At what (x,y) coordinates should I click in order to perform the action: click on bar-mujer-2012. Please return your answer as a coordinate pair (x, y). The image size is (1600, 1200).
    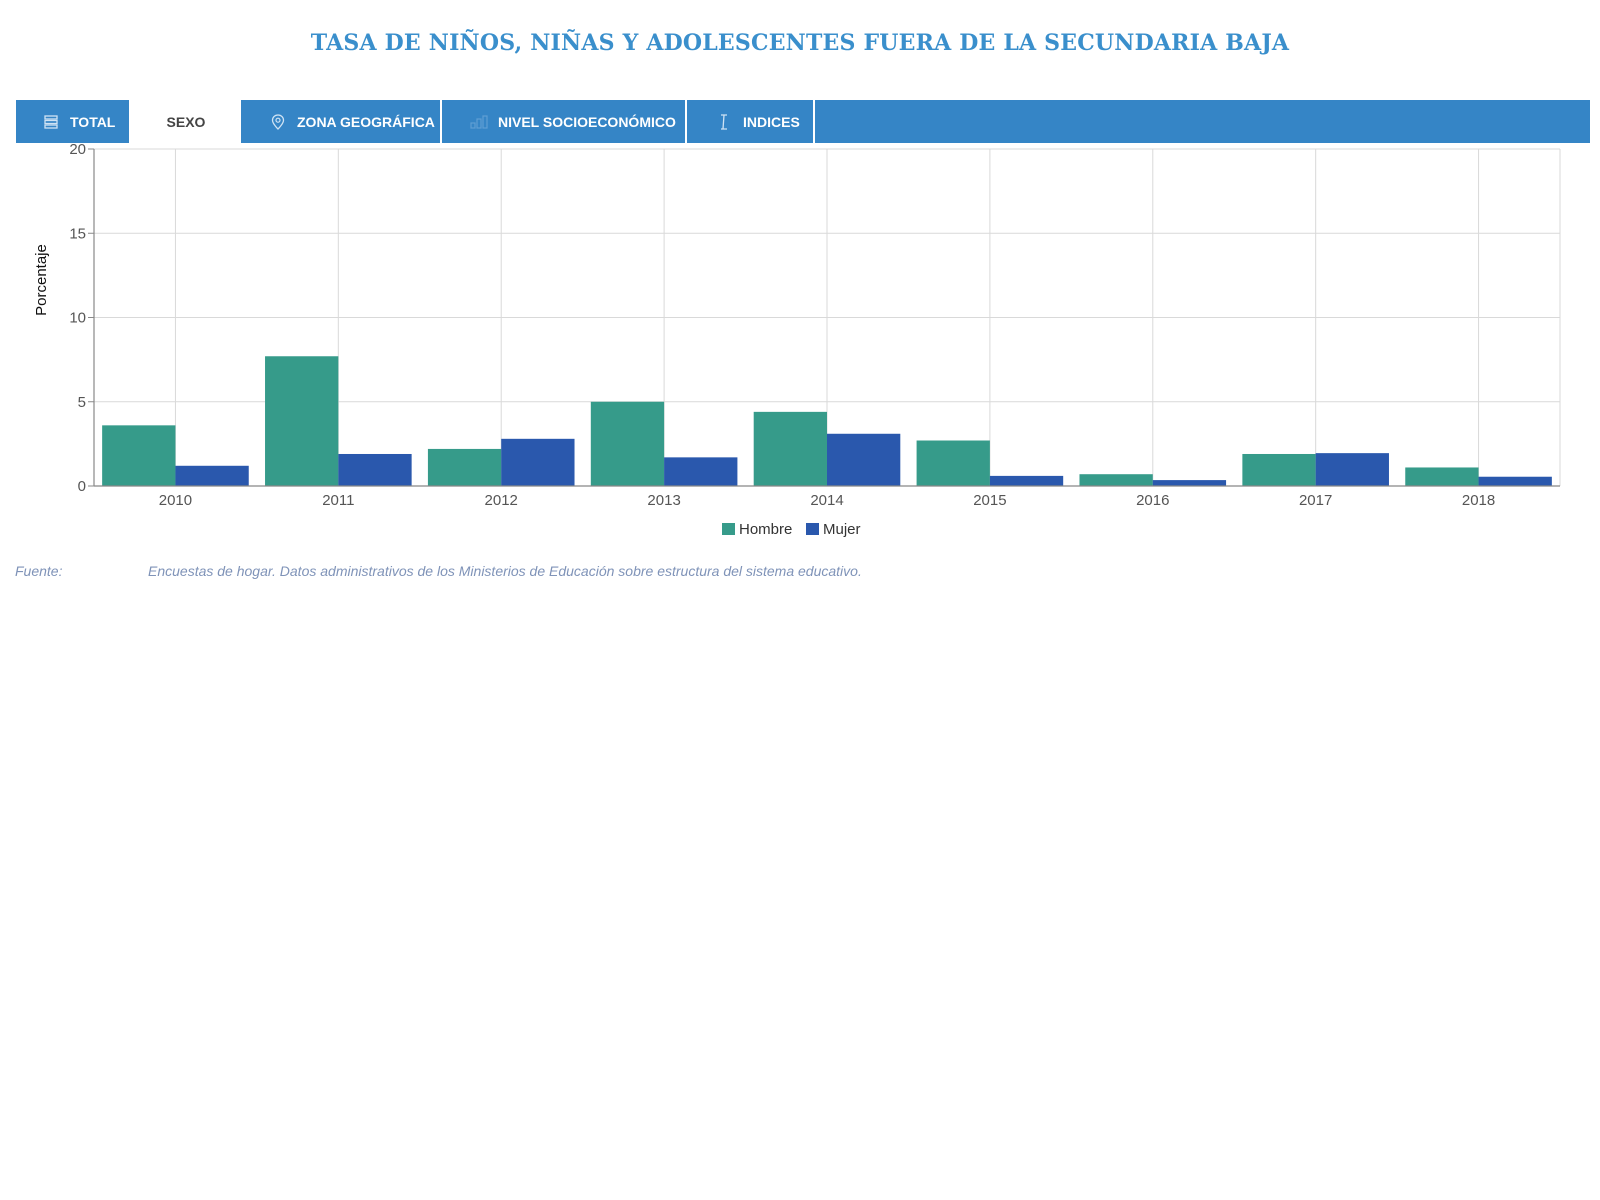
    Looking at the image, I should click on (538, 462).